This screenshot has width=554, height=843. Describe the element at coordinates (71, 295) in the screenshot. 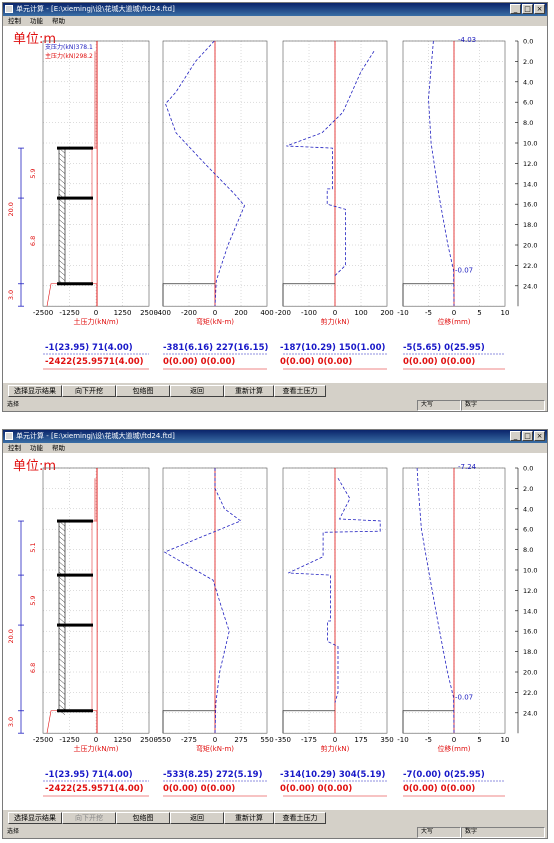

I see `passive-pressure-line` at that location.